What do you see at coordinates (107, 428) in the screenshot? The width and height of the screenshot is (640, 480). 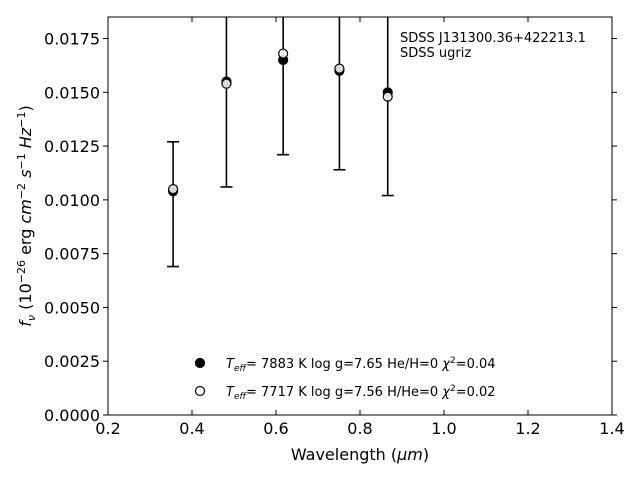 I see `x-tick-label: 0.2` at bounding box center [107, 428].